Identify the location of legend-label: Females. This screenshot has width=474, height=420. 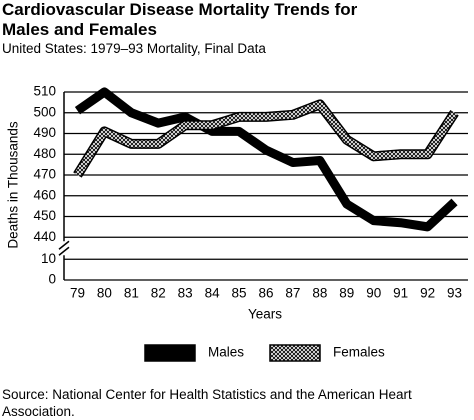
(359, 352).